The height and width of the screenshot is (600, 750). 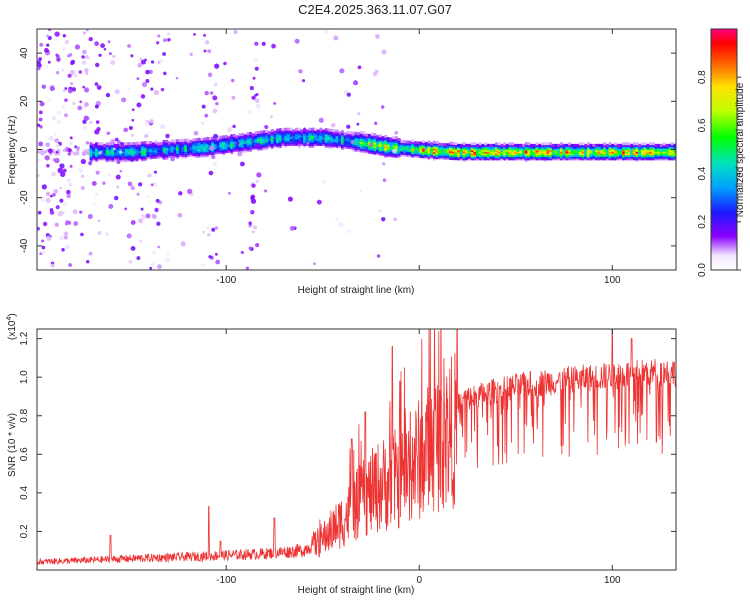 I want to click on y-tick-label: 0.6, so click(x=24, y=454).